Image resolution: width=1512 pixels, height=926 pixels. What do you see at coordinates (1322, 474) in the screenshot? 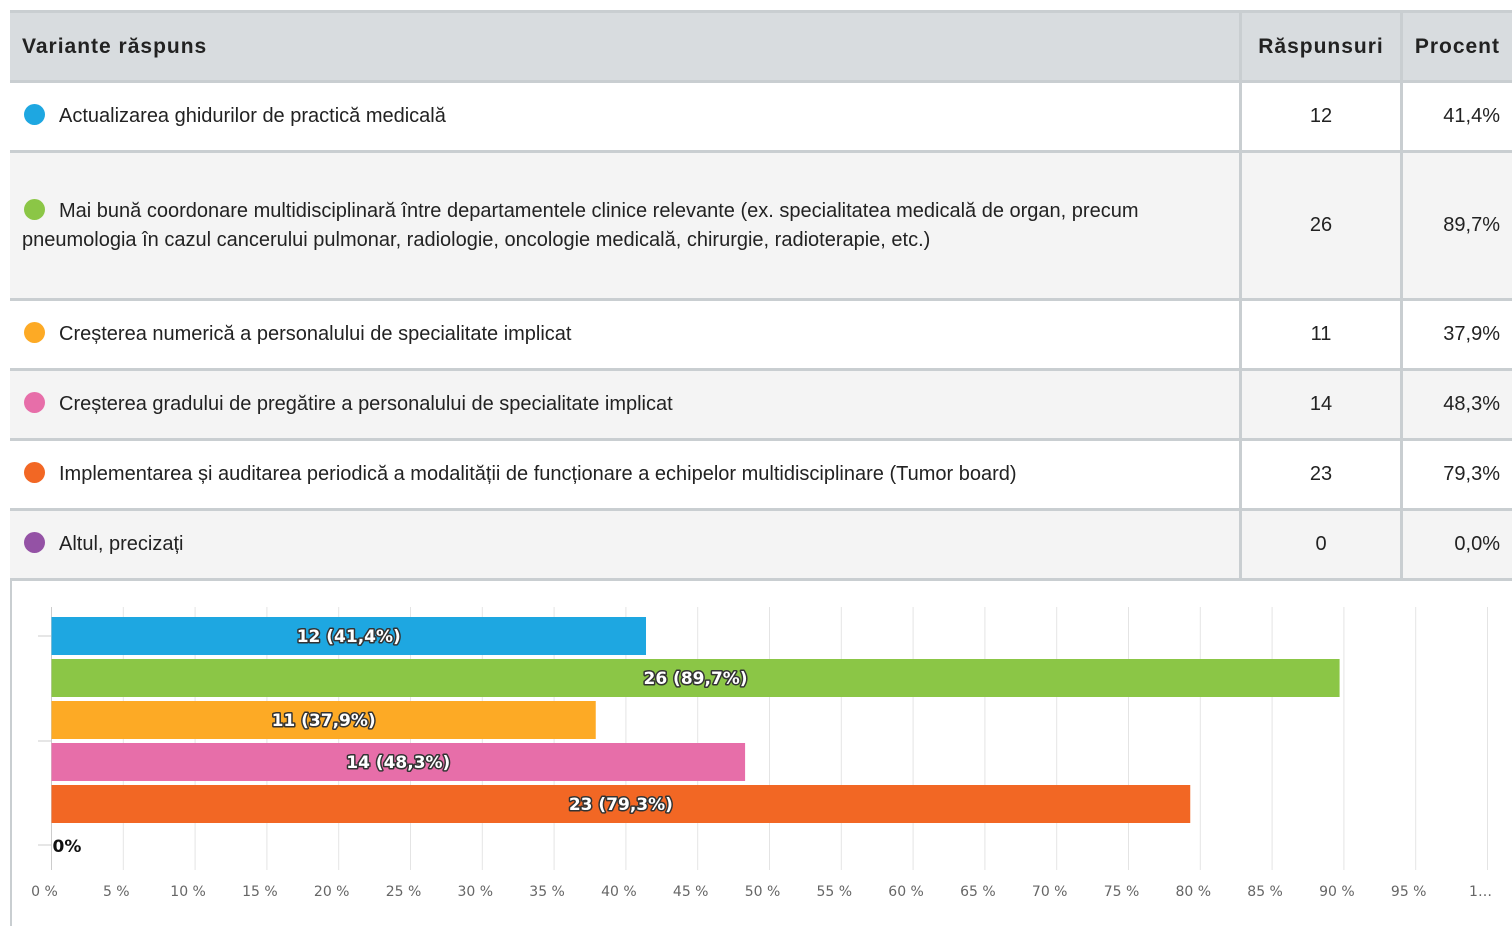
I see `count-cell: 23` at bounding box center [1322, 474].